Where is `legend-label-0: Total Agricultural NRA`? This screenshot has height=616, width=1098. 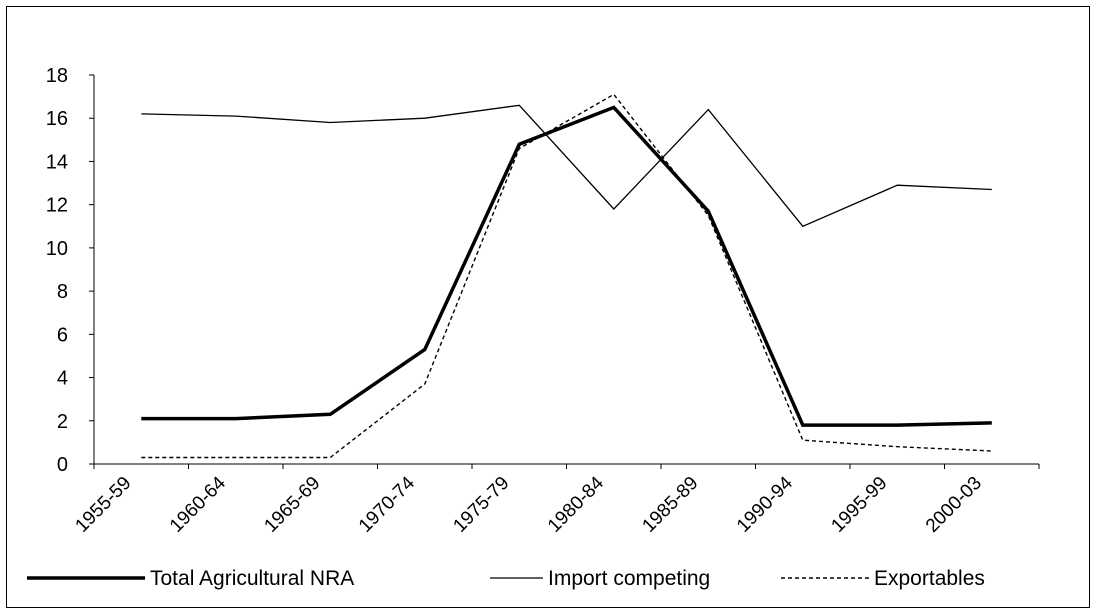 legend-label-0: Total Agricultural NRA is located at coordinates (252, 578).